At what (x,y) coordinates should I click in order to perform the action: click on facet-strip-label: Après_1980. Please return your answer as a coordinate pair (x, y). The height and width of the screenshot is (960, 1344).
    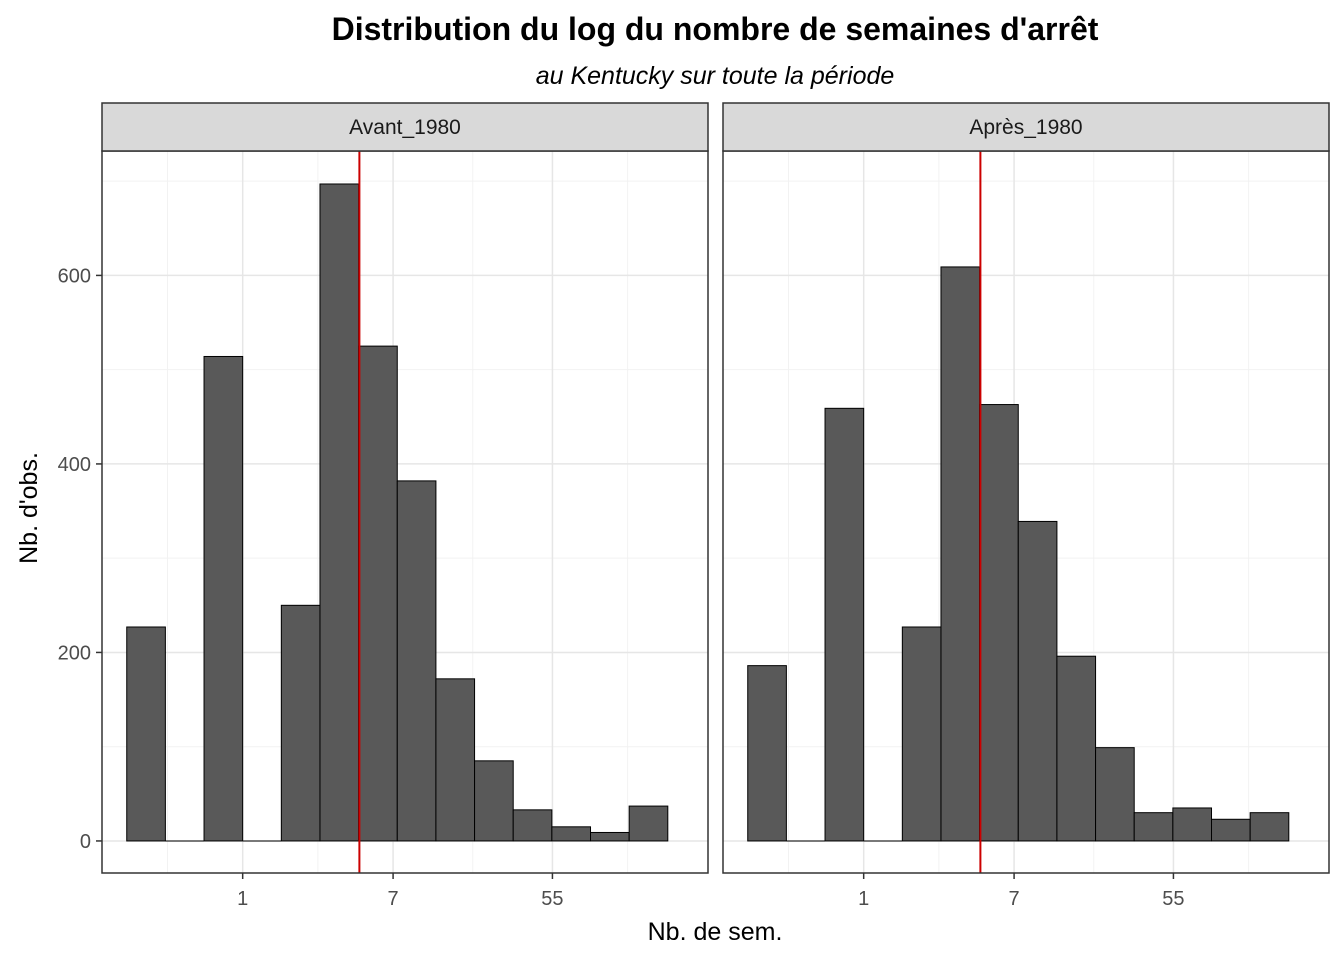
    Looking at the image, I should click on (1025, 127).